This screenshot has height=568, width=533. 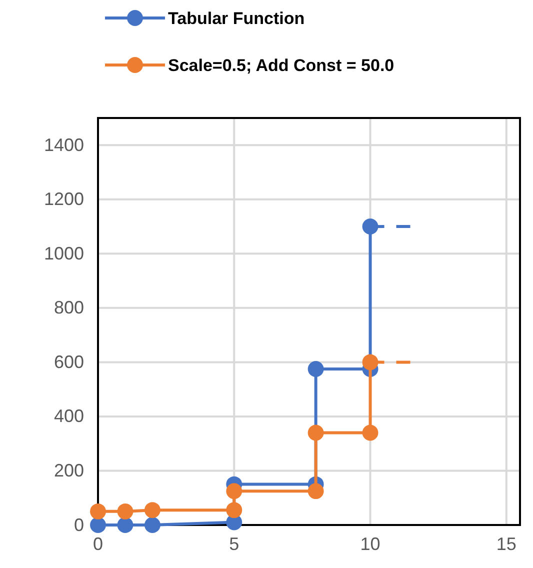 What do you see at coordinates (69, 416) in the screenshot?
I see `y-tick-label: 400` at bounding box center [69, 416].